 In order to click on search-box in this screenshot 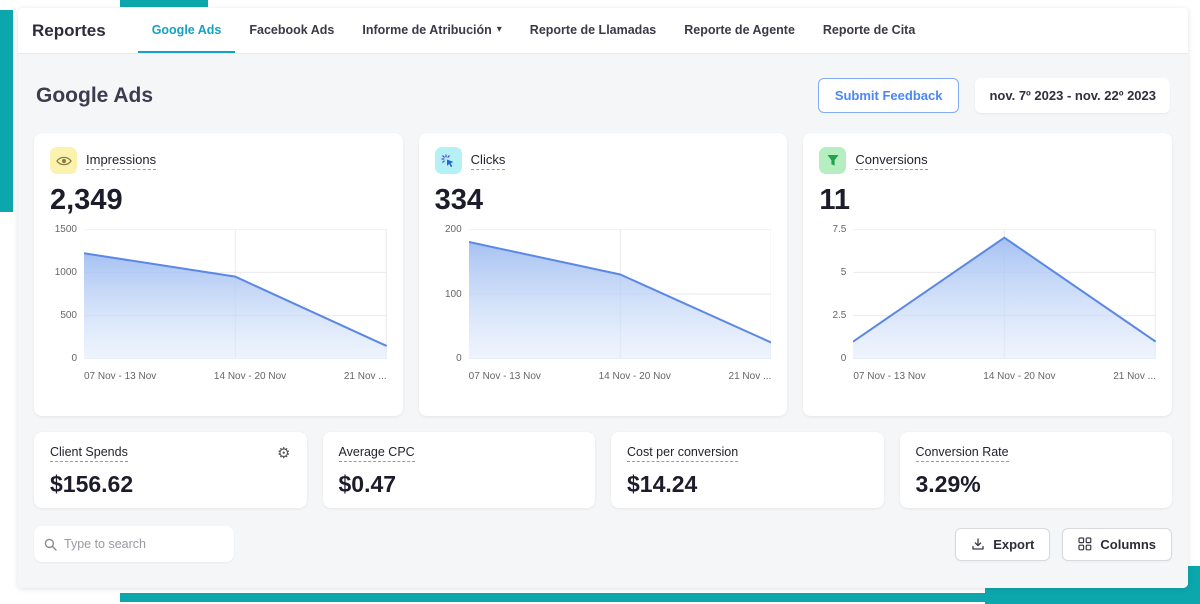, I will do `click(134, 544)`.